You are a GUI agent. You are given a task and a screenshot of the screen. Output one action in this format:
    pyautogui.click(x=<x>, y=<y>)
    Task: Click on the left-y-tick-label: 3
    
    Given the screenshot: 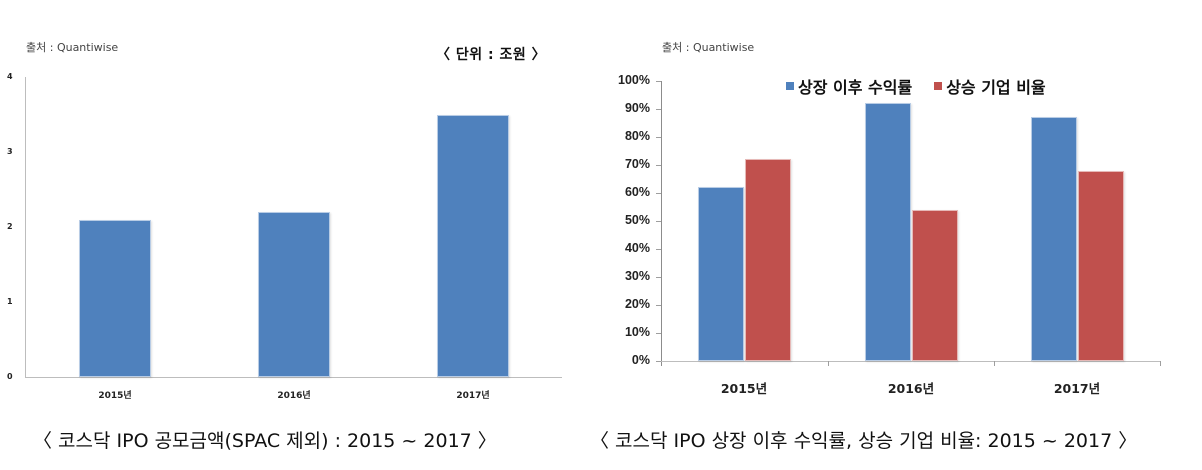 What is the action you would take?
    pyautogui.click(x=10, y=151)
    